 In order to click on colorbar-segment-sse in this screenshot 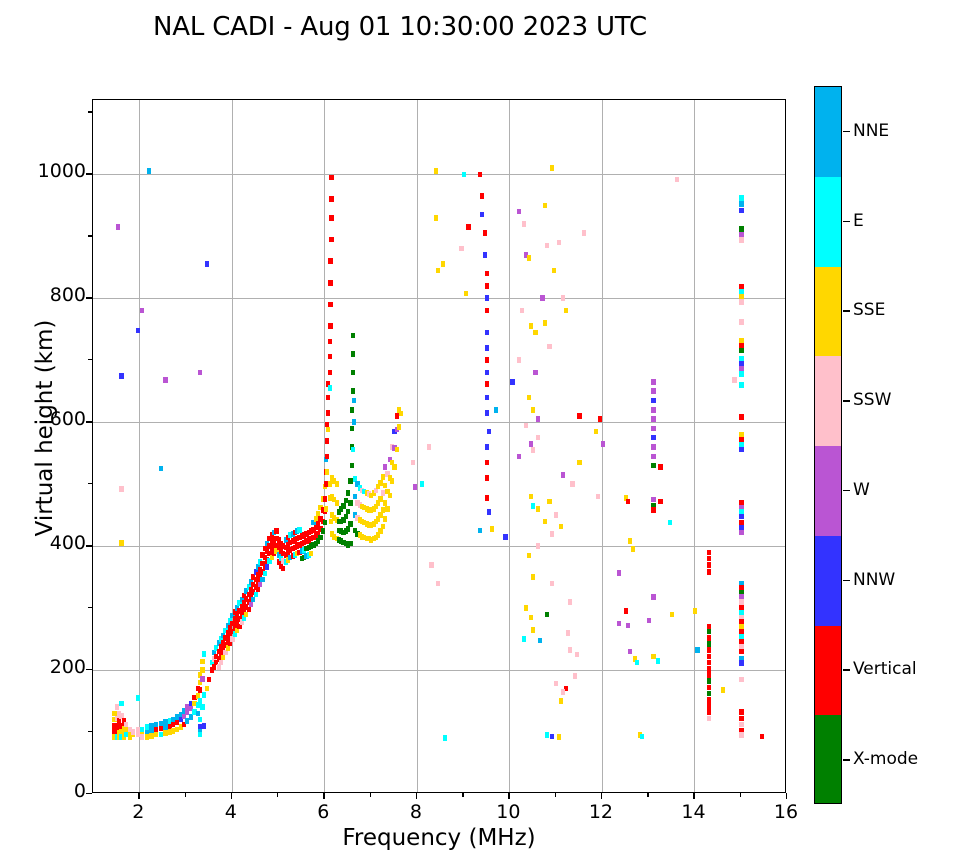, I will do `click(828, 311)`.